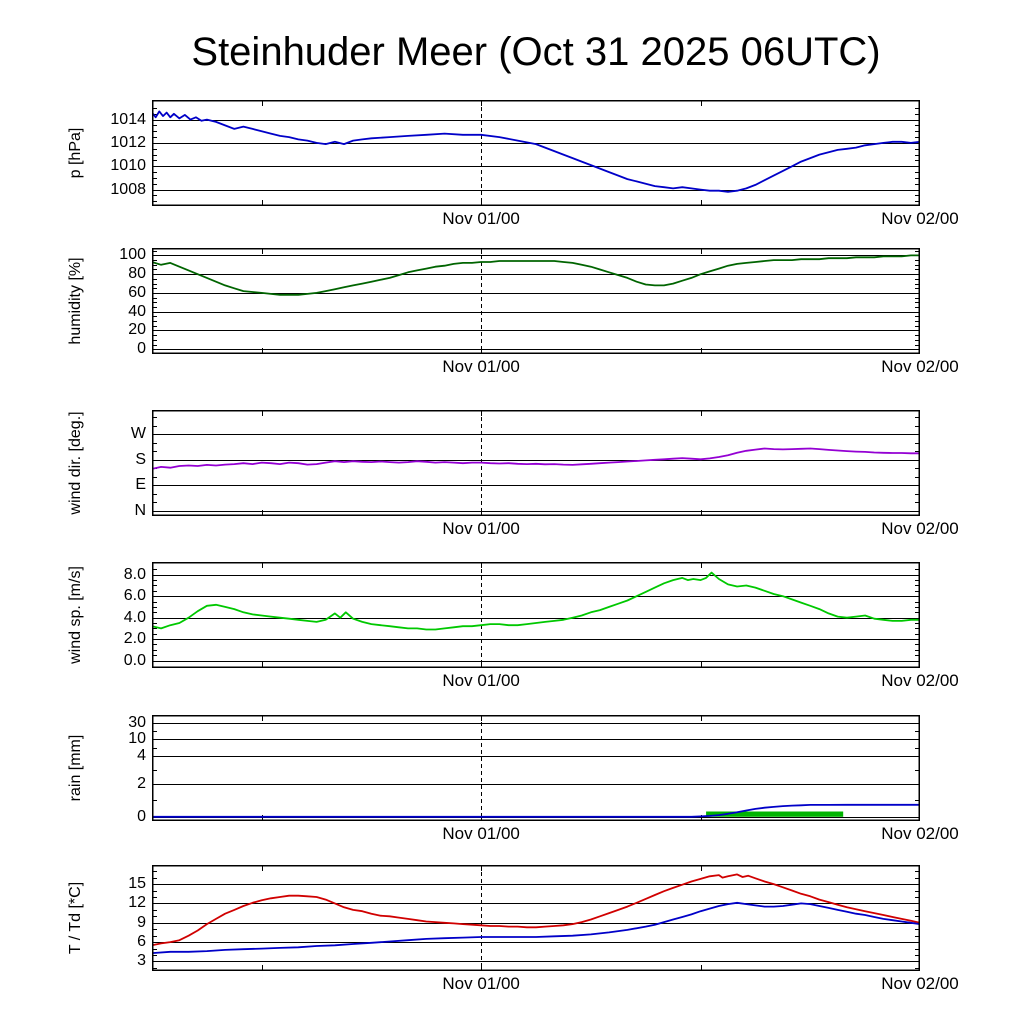 This screenshot has width=1024, height=1024. I want to click on chart-title: Steinhuder Meer (Oct 31 2025 06UTC), so click(536, 52).